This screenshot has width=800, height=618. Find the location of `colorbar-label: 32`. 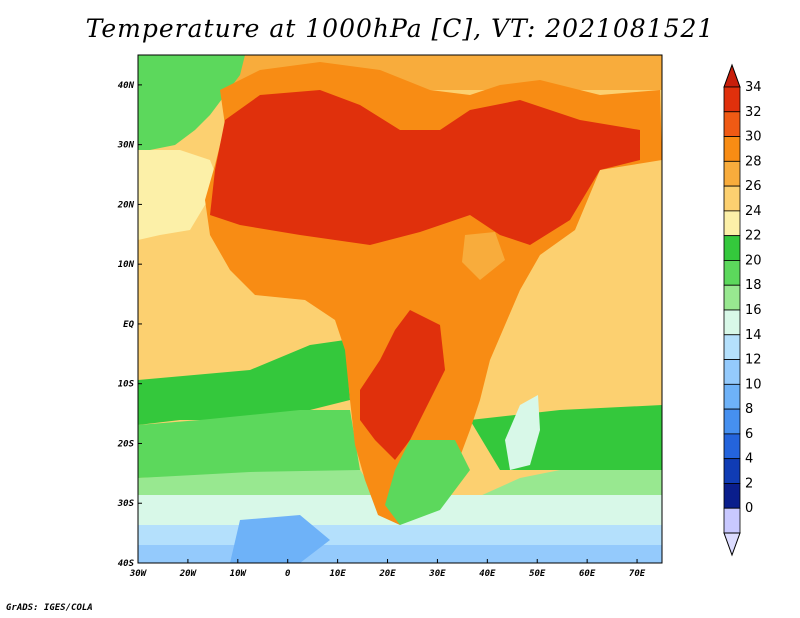

colorbar-label: 32 is located at coordinates (753, 112).